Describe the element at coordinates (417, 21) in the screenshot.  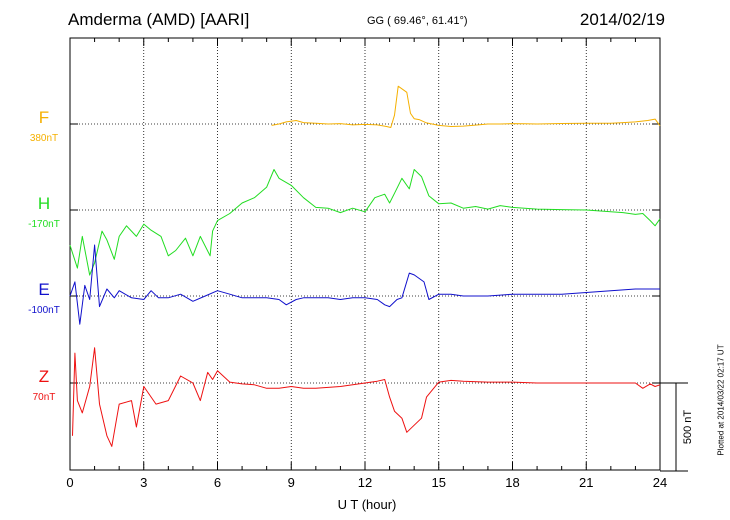
I see `geographic-coordinates: GG ( 69.46°, 61.41°)` at that location.